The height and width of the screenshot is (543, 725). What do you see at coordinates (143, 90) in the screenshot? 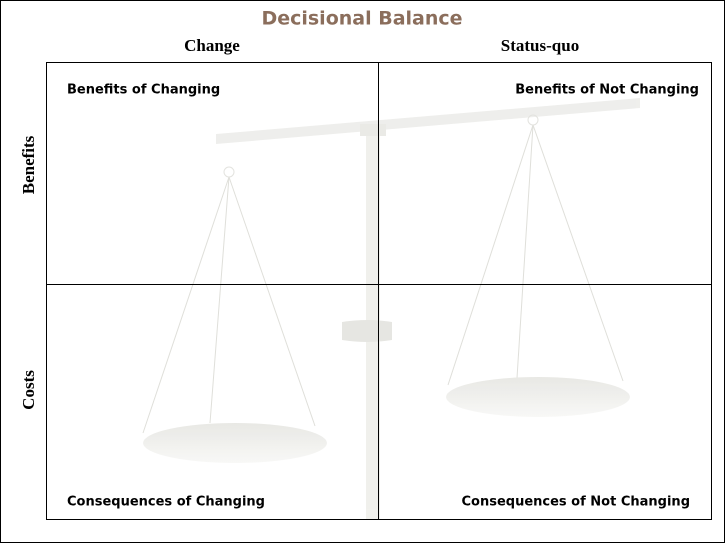
I see `quadrant-label: Benefits of Changing` at bounding box center [143, 90].